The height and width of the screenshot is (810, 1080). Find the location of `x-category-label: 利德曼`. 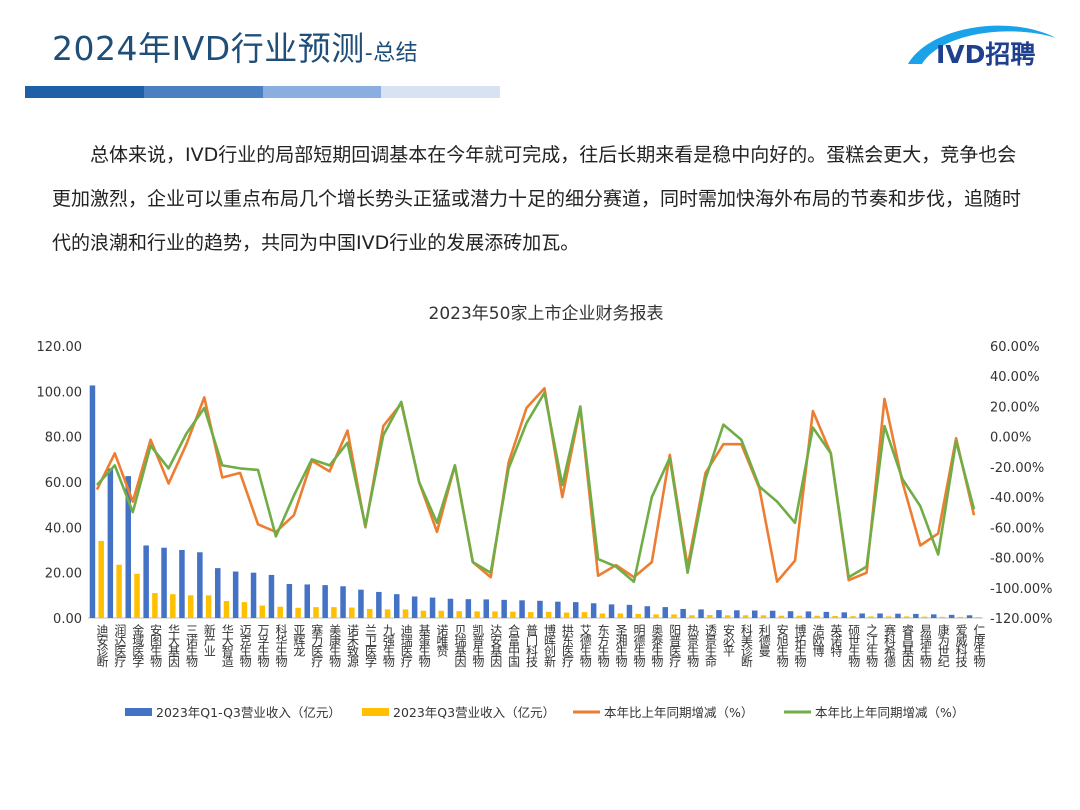

x-category-label: 利德曼 is located at coordinates (764, 640).